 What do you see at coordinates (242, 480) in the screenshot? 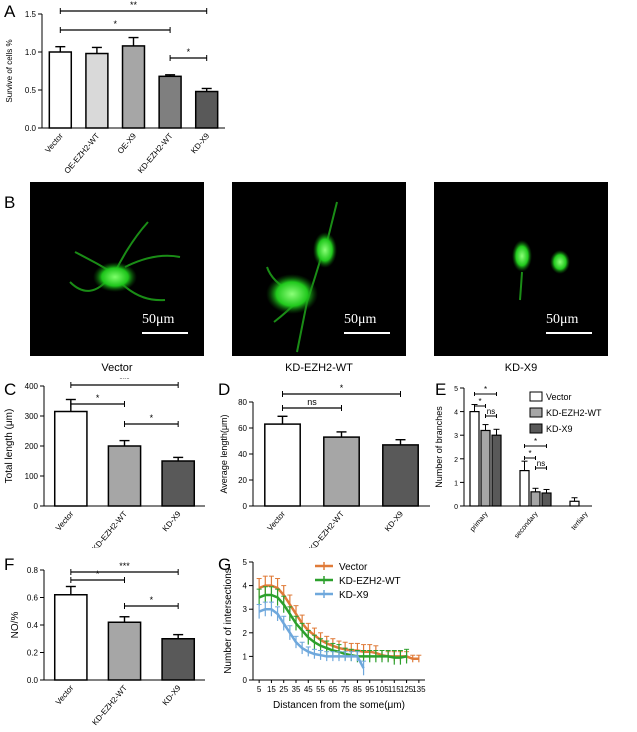
I see `y-tick-label: 20` at bounding box center [242, 480].